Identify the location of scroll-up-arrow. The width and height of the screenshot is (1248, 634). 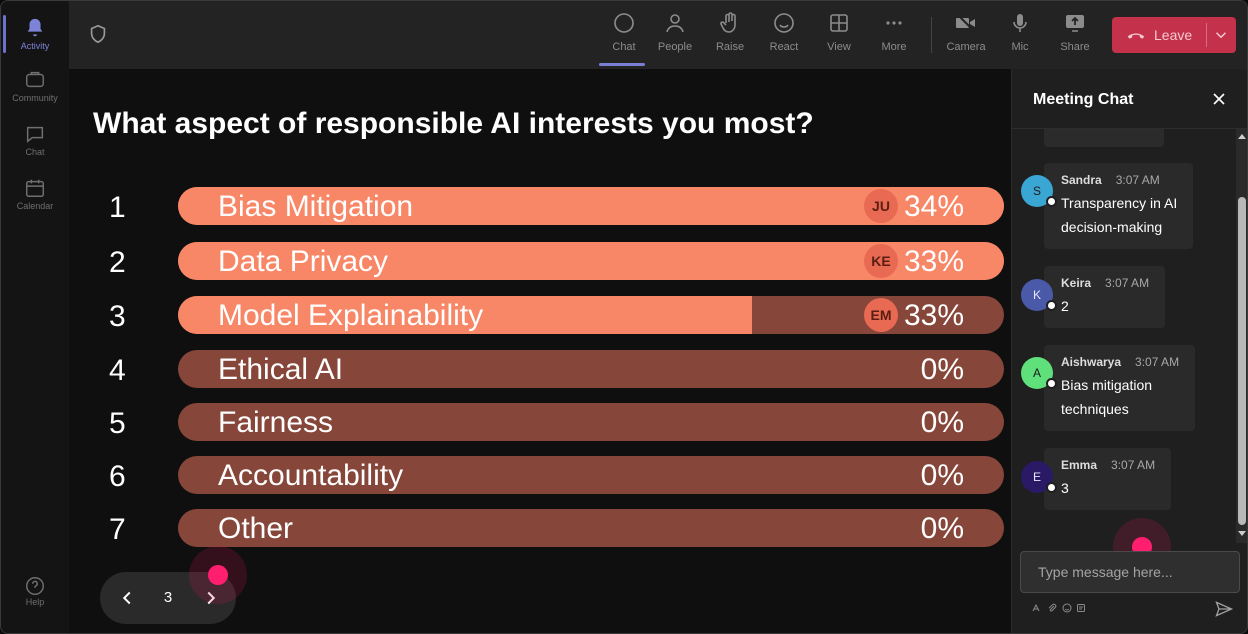
(1242, 136).